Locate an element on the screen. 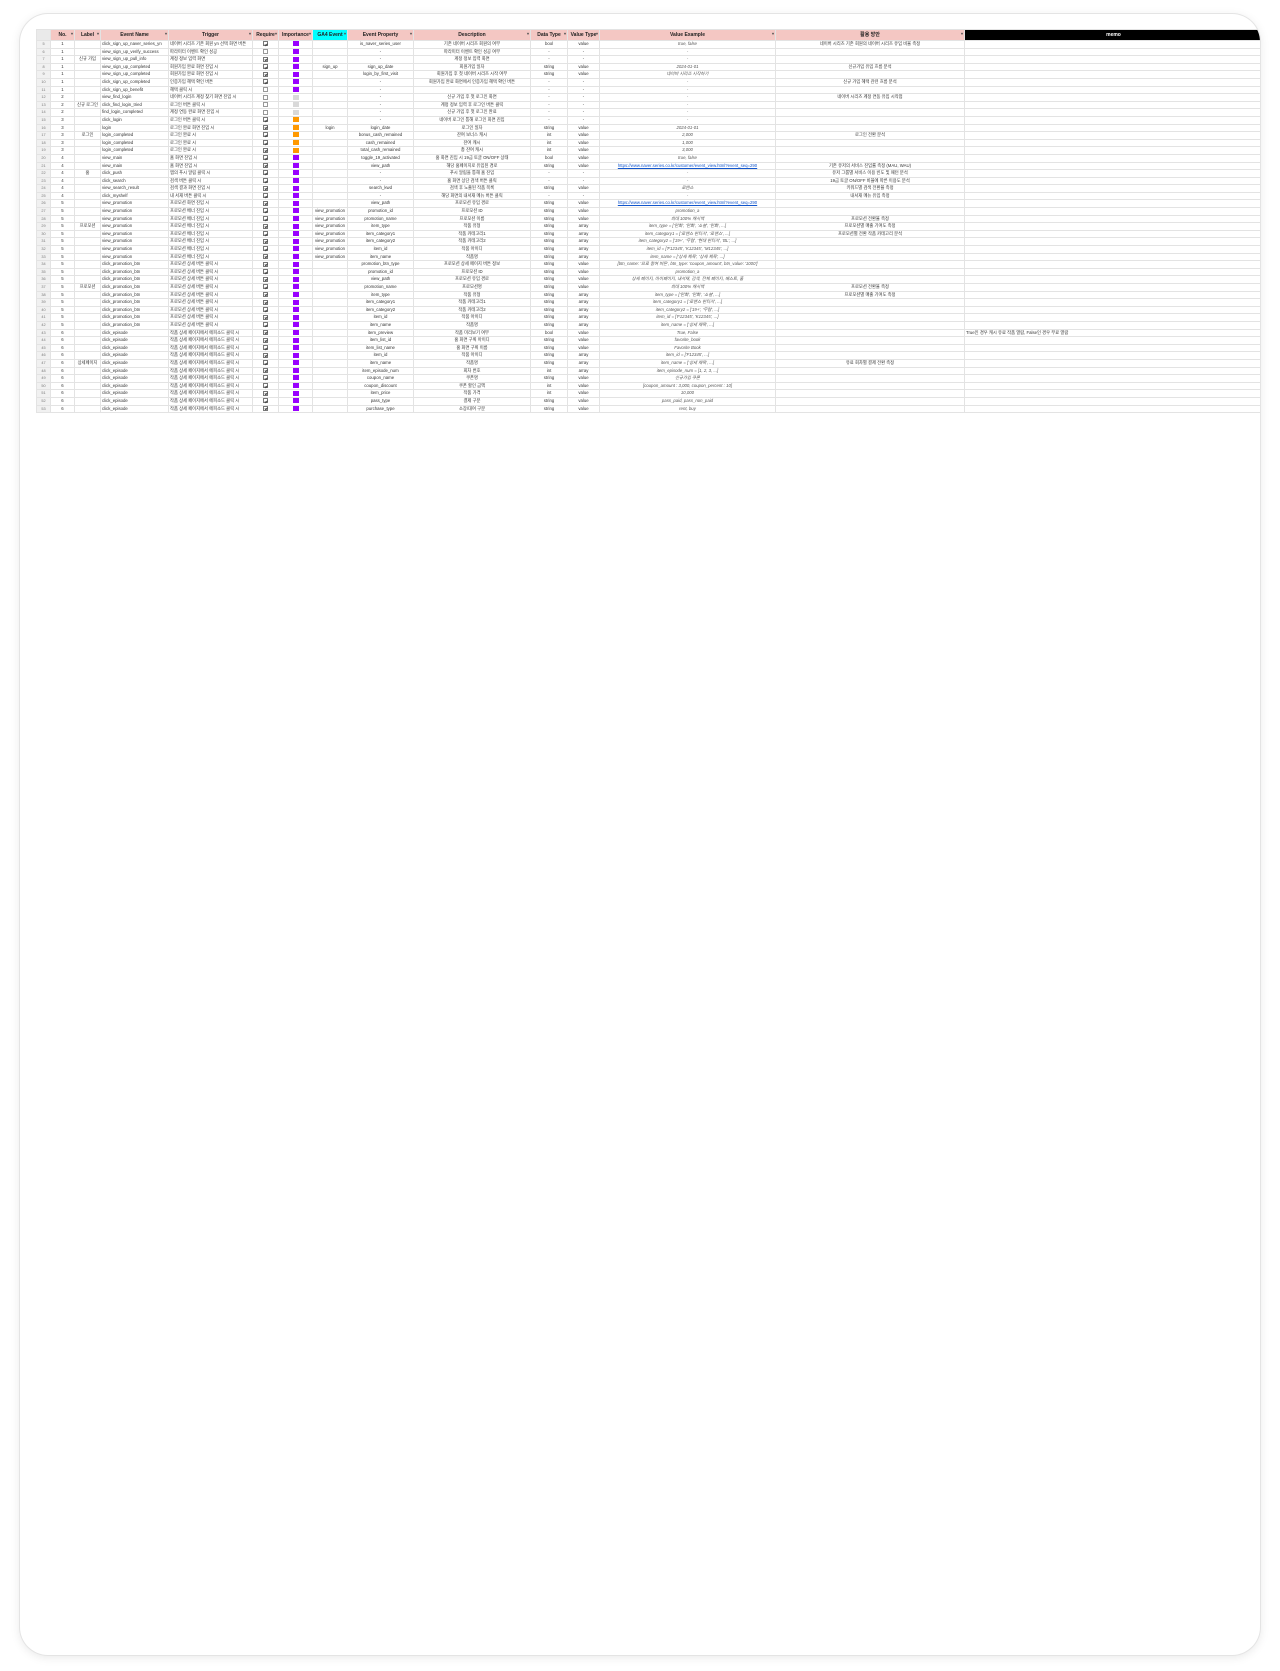 This screenshot has height=1671, width=1280. cell-description: 계정 정보 입력 후 로그인 버튼 클릭 is located at coordinates (472, 105).